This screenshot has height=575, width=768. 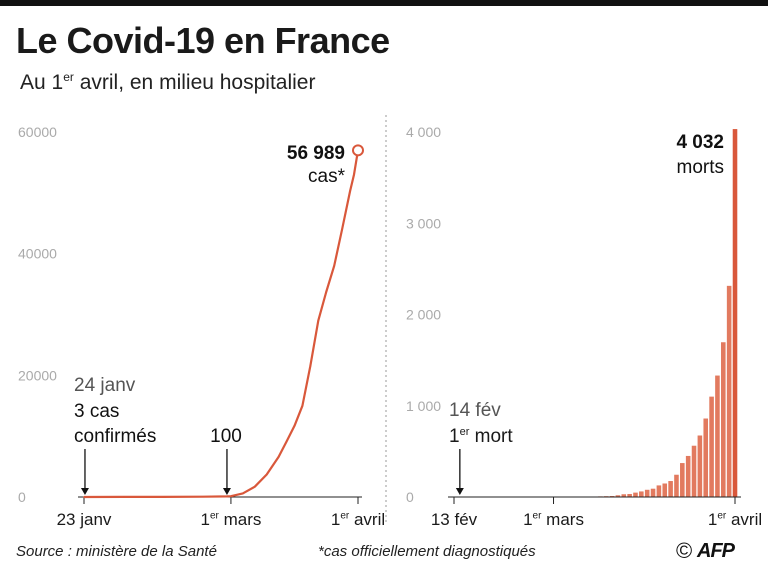 I want to click on cases-start-line1: 3 cas, so click(x=96, y=411).